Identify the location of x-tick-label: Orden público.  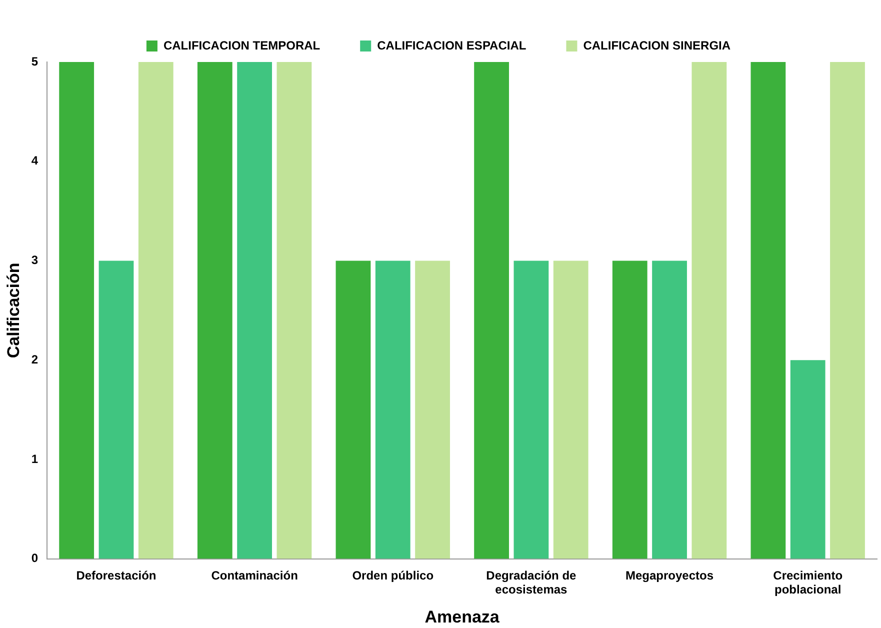
(393, 575).